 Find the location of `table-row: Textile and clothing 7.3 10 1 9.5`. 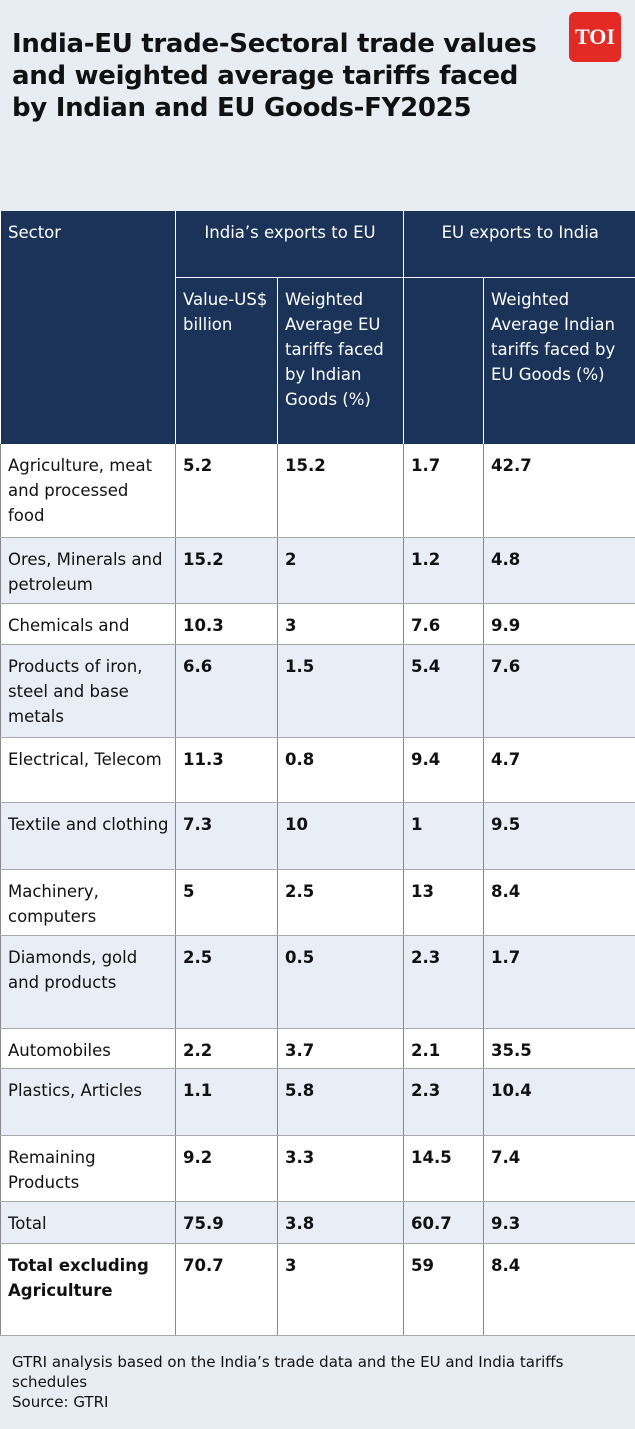

table-row: Textile and clothing 7.3 10 1 9.5 is located at coordinates (317, 836).